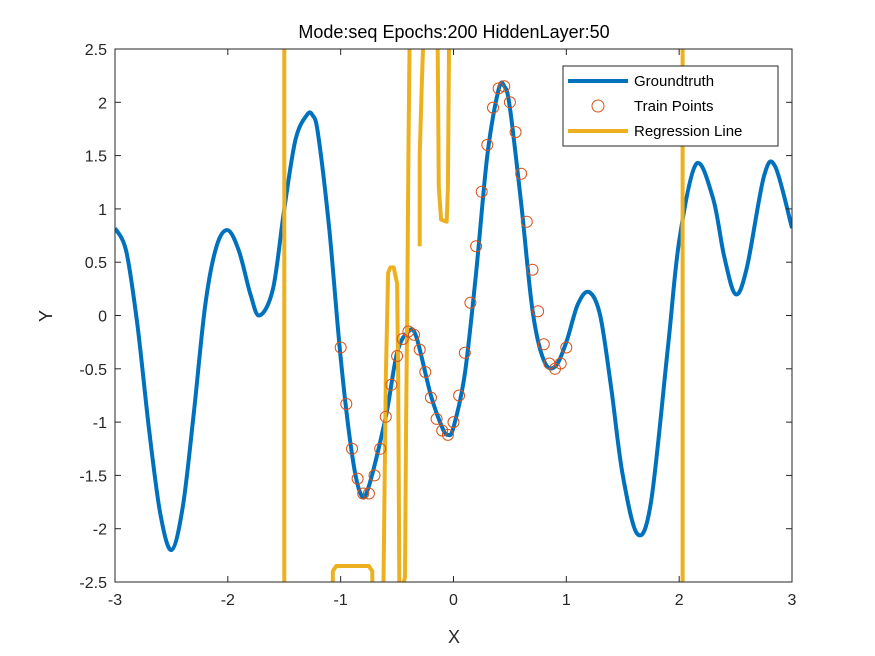 The width and height of the screenshot is (875, 656). Describe the element at coordinates (341, 600) in the screenshot. I see `x-tick-label: -1` at that location.